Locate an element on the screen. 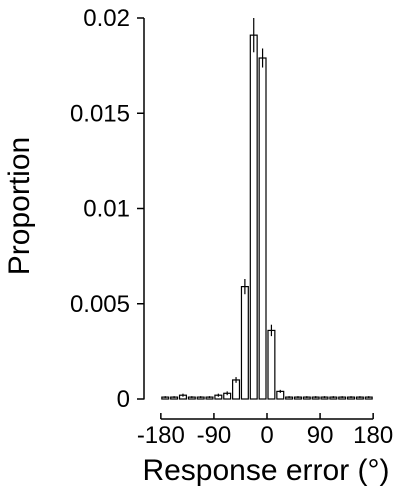 This screenshot has width=410, height=499. y-ticks-group: 0 0.005 0.01 0.015 0.02 is located at coordinates (107, 209).